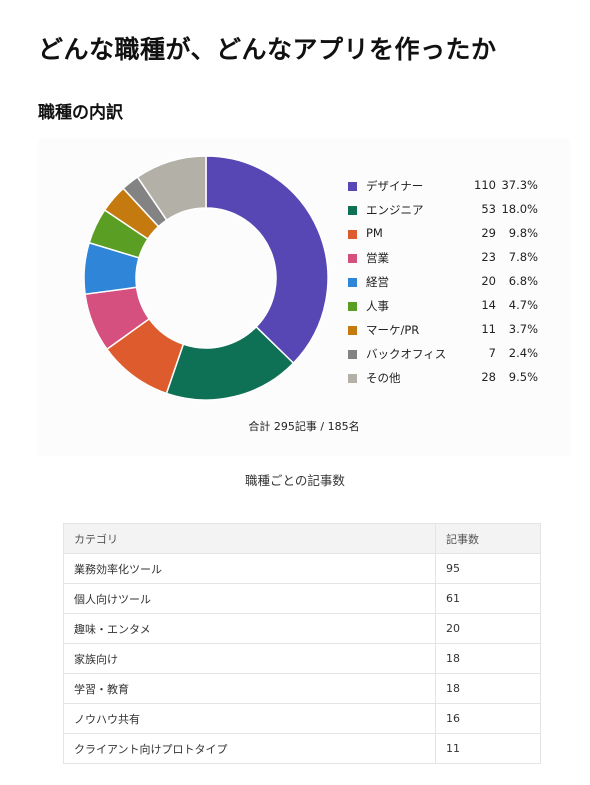  I want to click on legend-percent: 37.3%, so click(519, 185).